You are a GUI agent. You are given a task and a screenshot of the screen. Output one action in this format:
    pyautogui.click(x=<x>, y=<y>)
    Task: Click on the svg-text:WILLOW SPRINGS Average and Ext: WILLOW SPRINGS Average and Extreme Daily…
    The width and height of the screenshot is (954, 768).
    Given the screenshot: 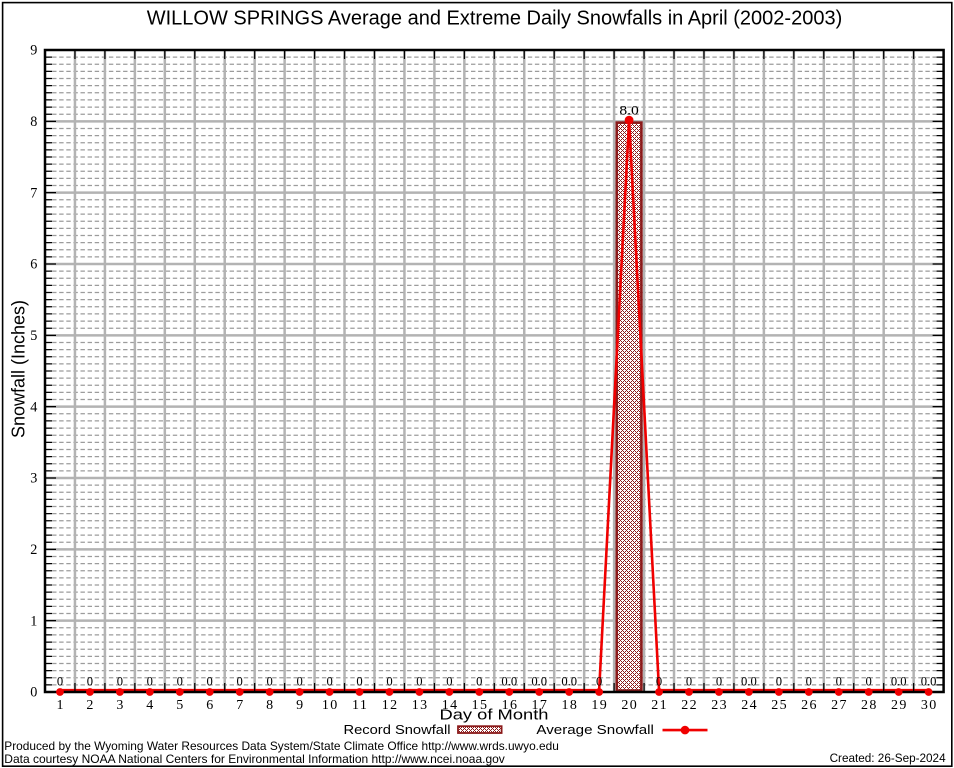 What is the action you would take?
    pyautogui.click(x=495, y=19)
    